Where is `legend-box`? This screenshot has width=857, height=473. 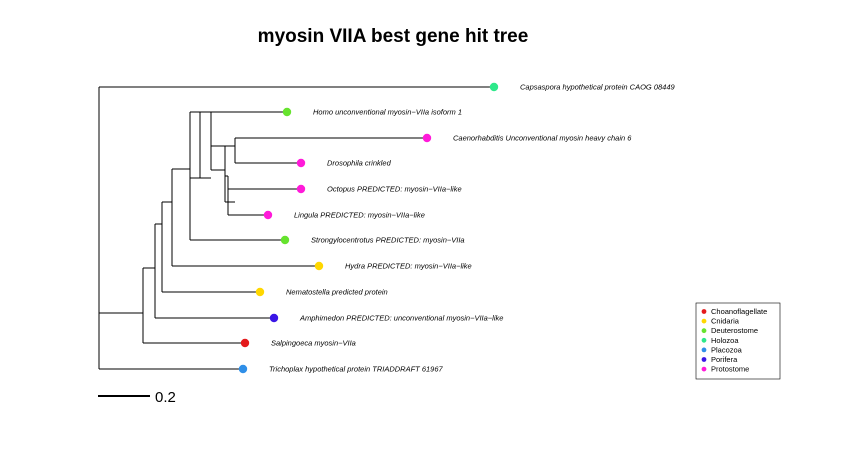 legend-box is located at coordinates (738, 341).